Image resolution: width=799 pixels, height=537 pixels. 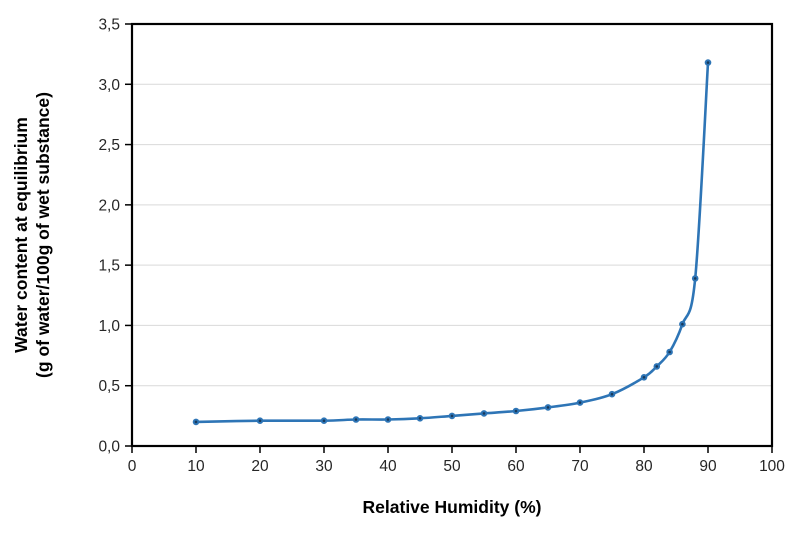 What do you see at coordinates (644, 466) in the screenshot?
I see `x-tick-label: 80` at bounding box center [644, 466].